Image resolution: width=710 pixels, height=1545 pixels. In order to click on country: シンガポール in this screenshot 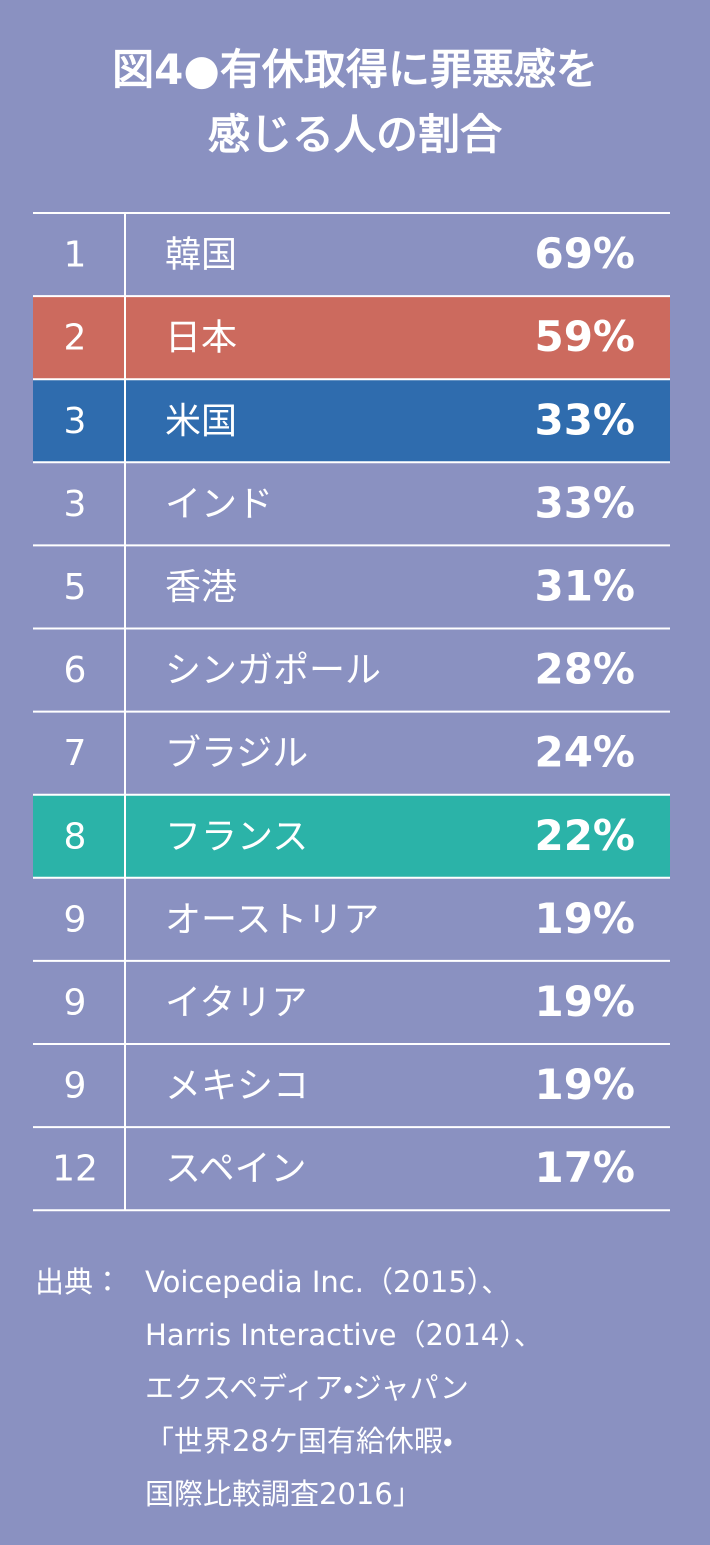, I will do `click(273, 670)`.